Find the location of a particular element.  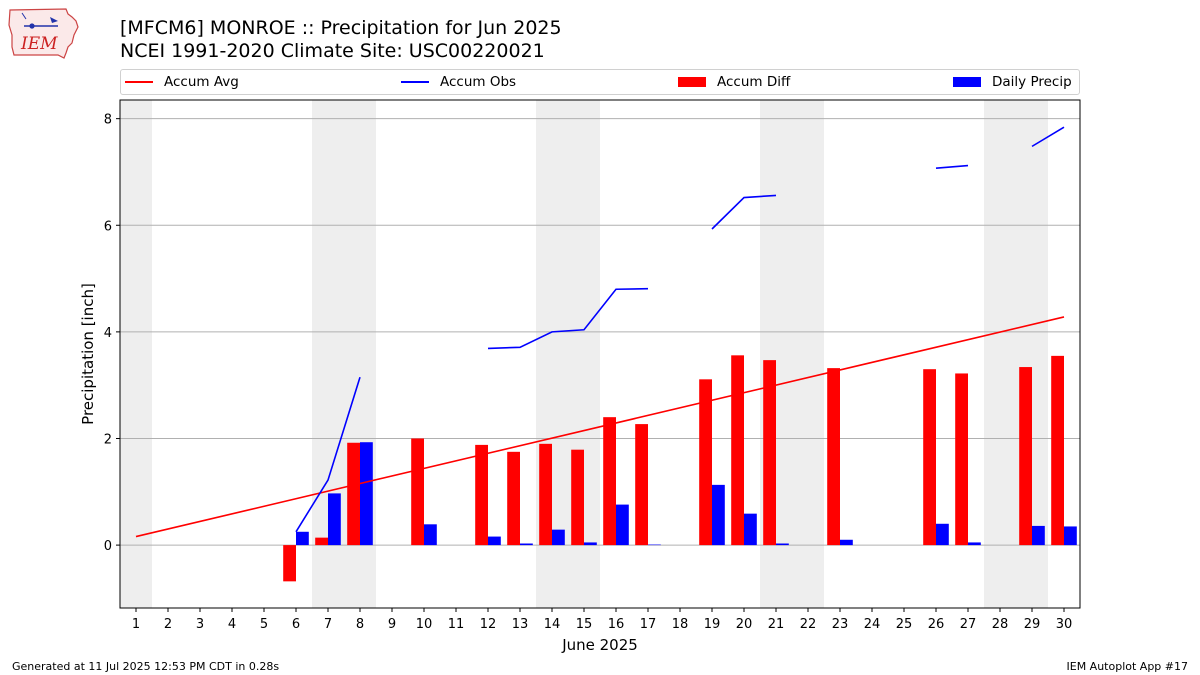

x-tick-label-17: 17 is located at coordinates (648, 624).